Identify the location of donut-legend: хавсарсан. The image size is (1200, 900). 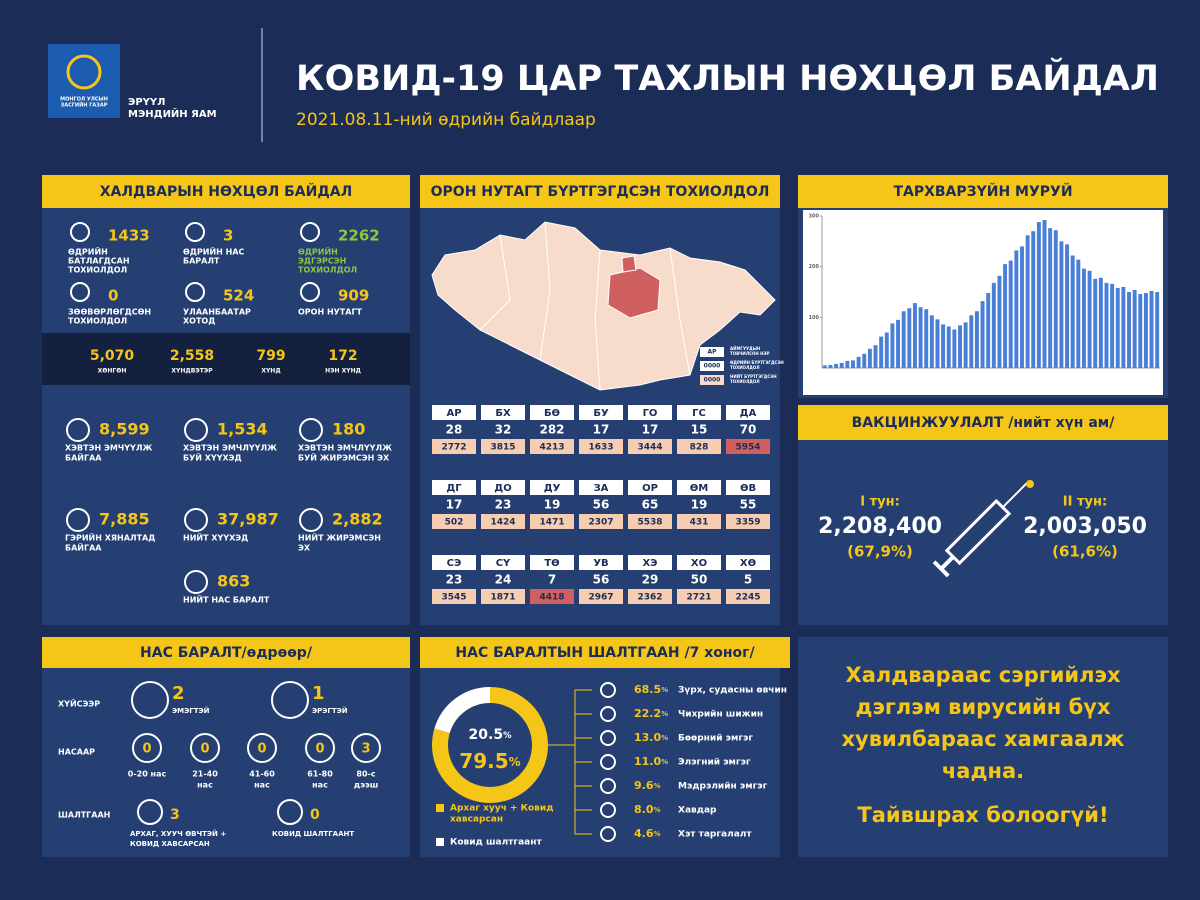
(476, 820).